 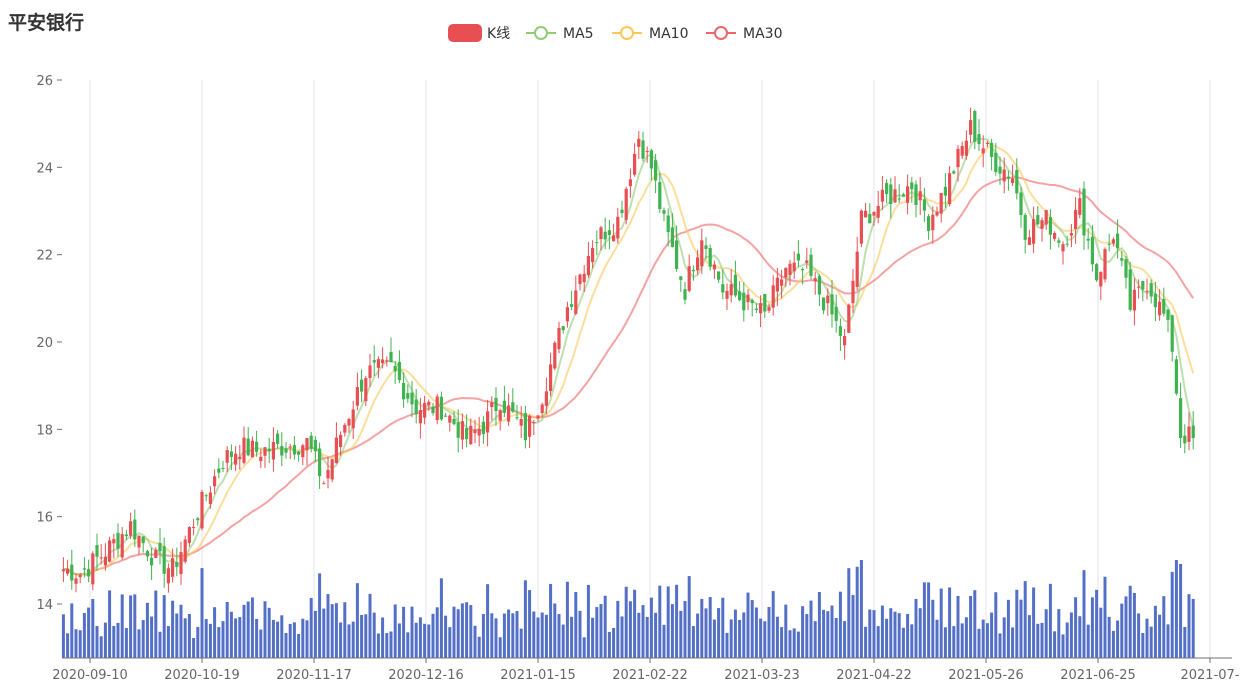 I want to click on legend-item-ma5: MA5, so click(x=560, y=34).